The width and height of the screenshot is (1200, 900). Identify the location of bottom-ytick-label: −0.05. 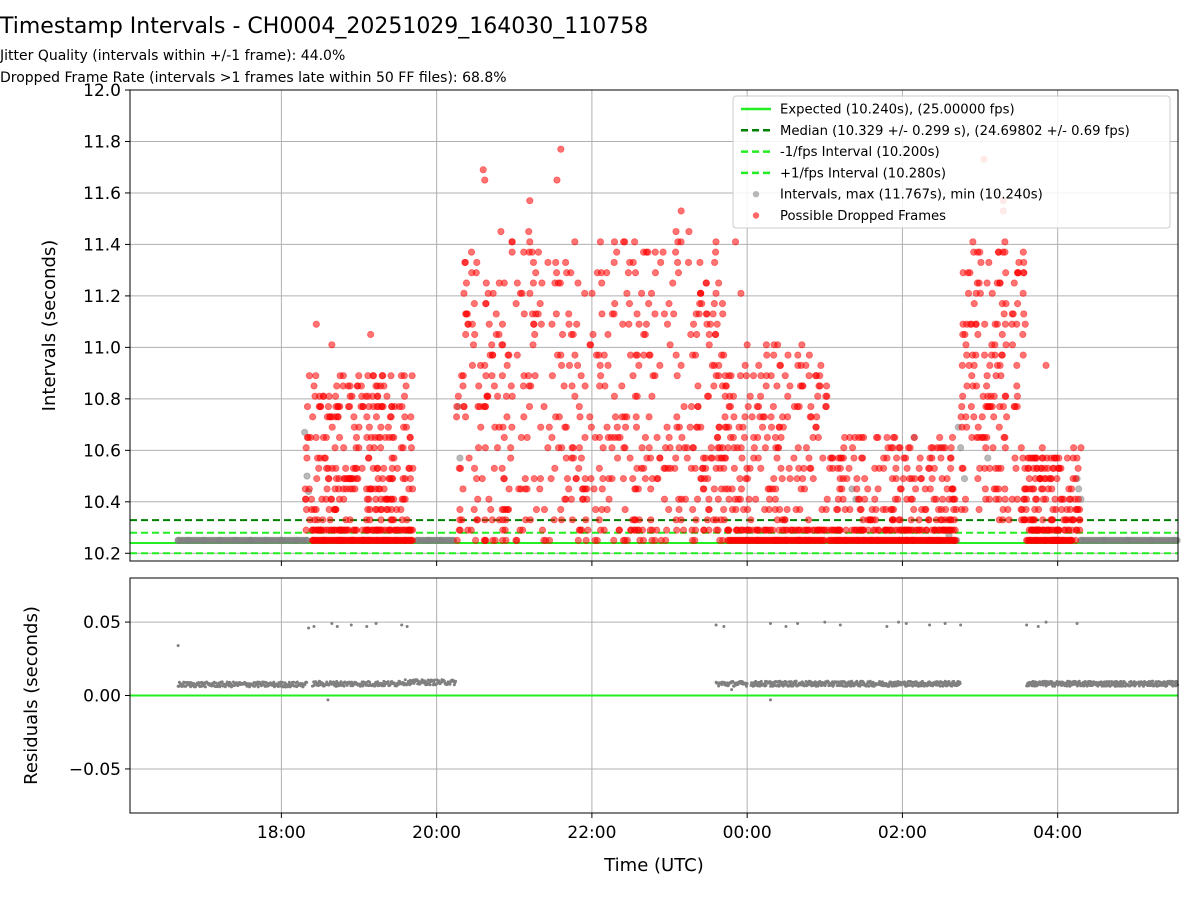
(95, 770).